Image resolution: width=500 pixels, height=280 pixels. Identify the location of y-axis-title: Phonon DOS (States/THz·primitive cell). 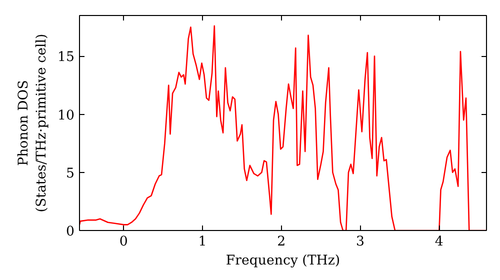
(33, 123).